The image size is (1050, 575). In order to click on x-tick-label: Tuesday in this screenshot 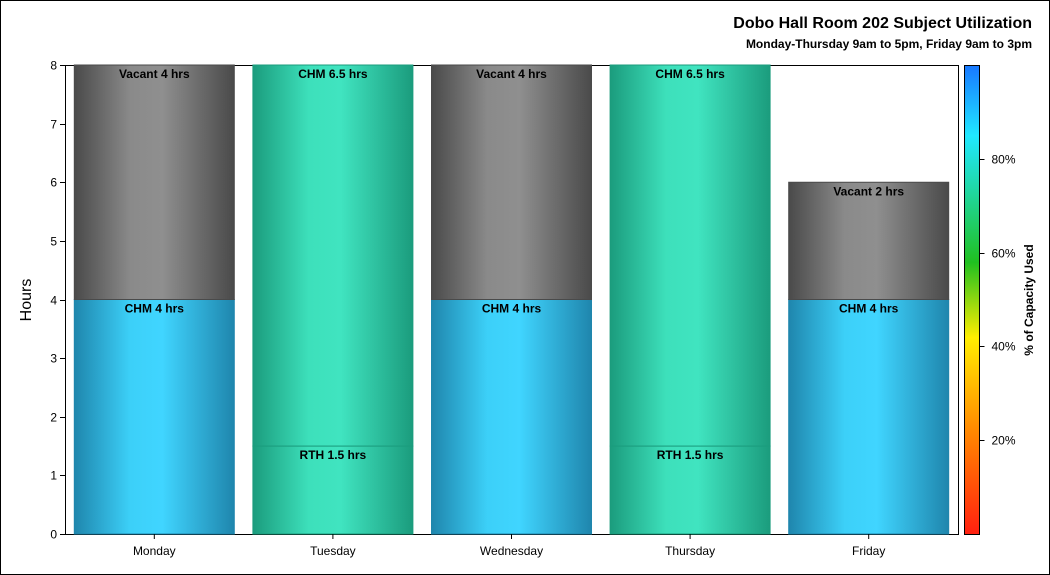, I will do `click(333, 551)`.